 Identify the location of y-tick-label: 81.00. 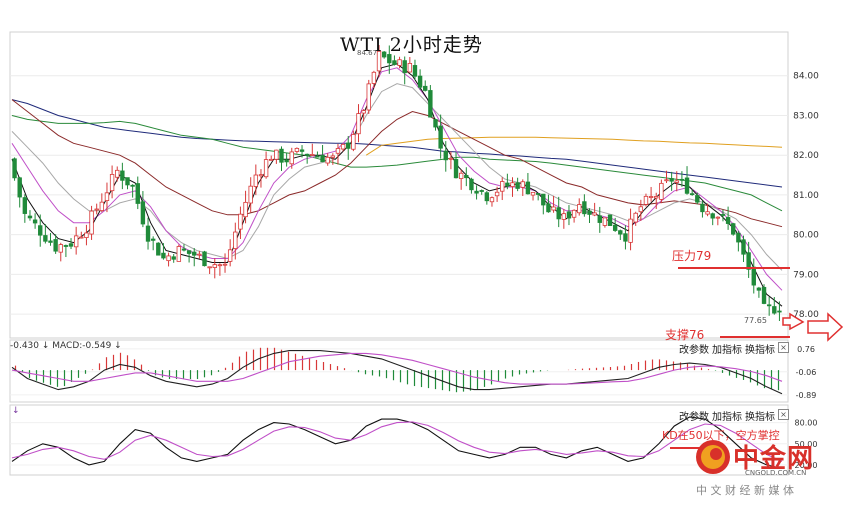
(806, 196).